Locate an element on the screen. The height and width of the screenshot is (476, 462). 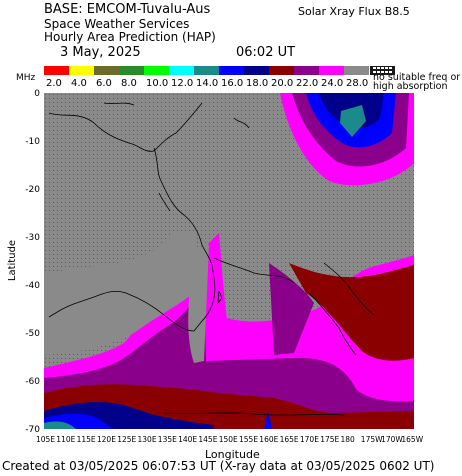
prediction-time: 06:02 UT is located at coordinates (266, 52).